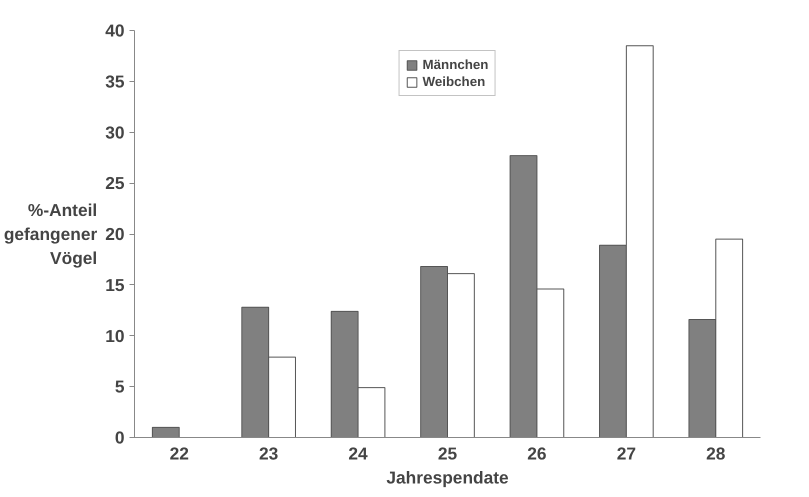 The height and width of the screenshot is (497, 809). I want to click on legend-label: Weibchen, so click(454, 81).